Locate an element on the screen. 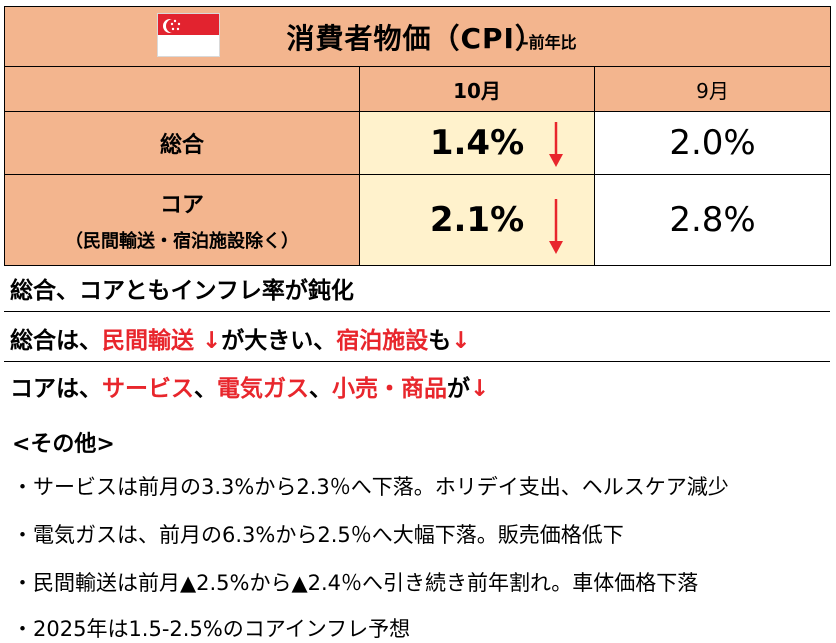  summary-line-1-text: 総合、コアともインフレ率が鈍化 is located at coordinates (182, 291).